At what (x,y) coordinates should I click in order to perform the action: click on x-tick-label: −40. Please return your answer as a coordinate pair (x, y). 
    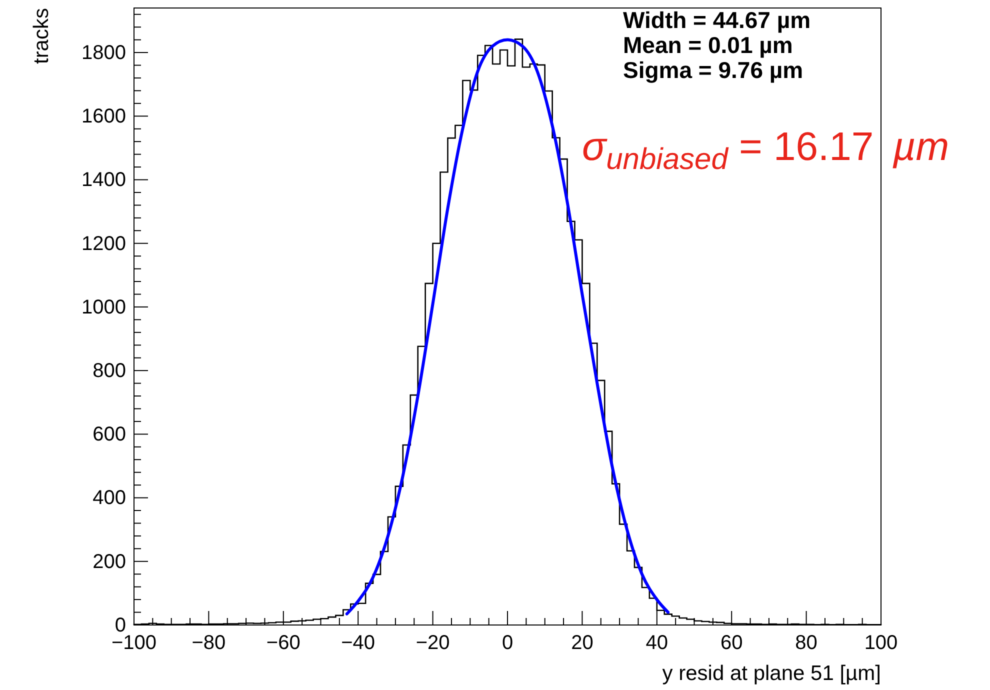
    Looking at the image, I should click on (358, 643).